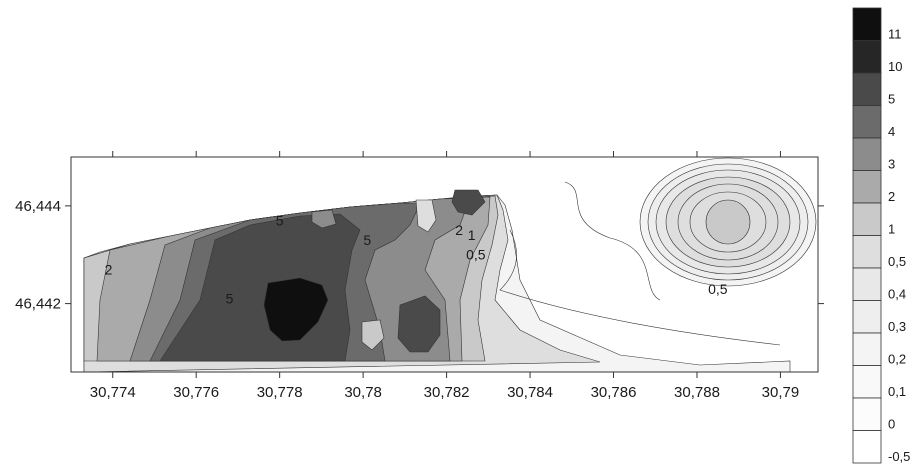 The width and height of the screenshot is (914, 475). What do you see at coordinates (891, 164) in the screenshot?
I see `legend-label: 3` at bounding box center [891, 164].